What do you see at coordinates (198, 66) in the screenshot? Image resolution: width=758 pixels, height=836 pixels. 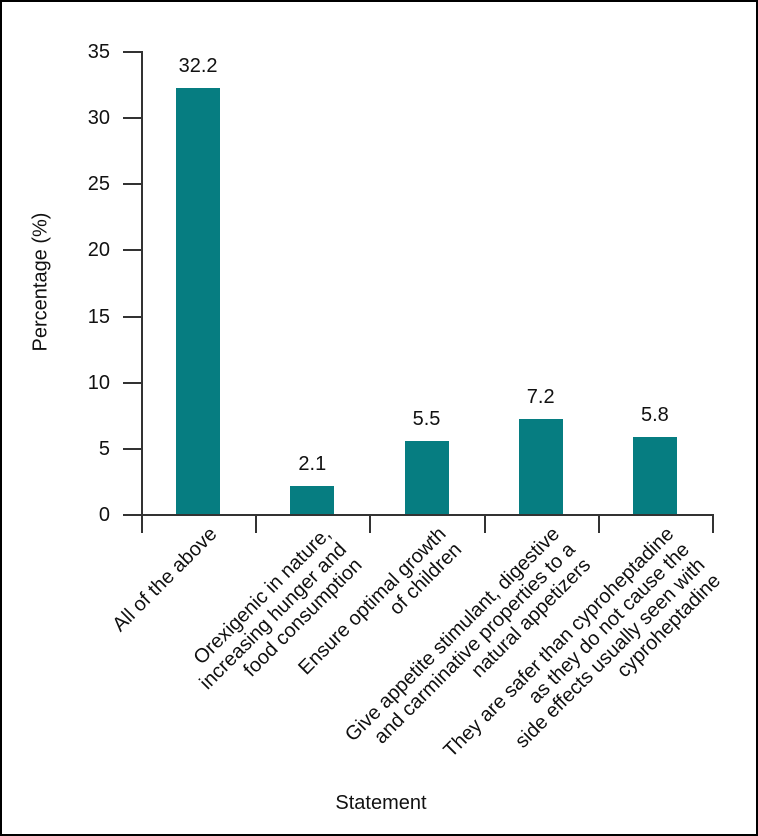 I see `bar-value-label: 32.2` at bounding box center [198, 66].